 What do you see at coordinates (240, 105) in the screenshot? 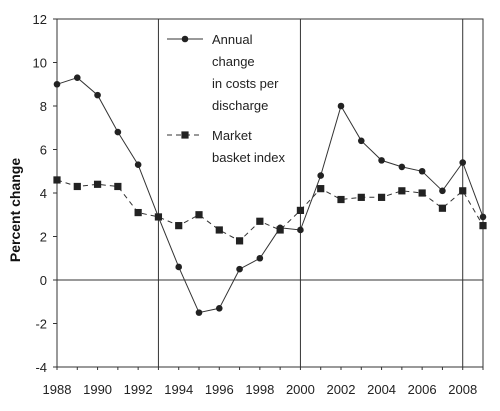
I see `legend-label-0: discharge` at bounding box center [240, 105].